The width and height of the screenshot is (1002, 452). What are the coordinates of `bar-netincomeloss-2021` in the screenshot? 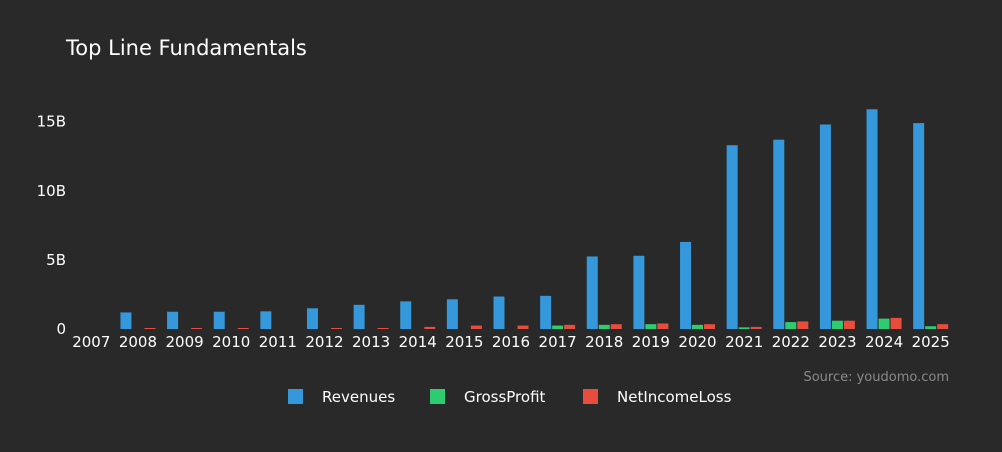 It's located at (756, 327).